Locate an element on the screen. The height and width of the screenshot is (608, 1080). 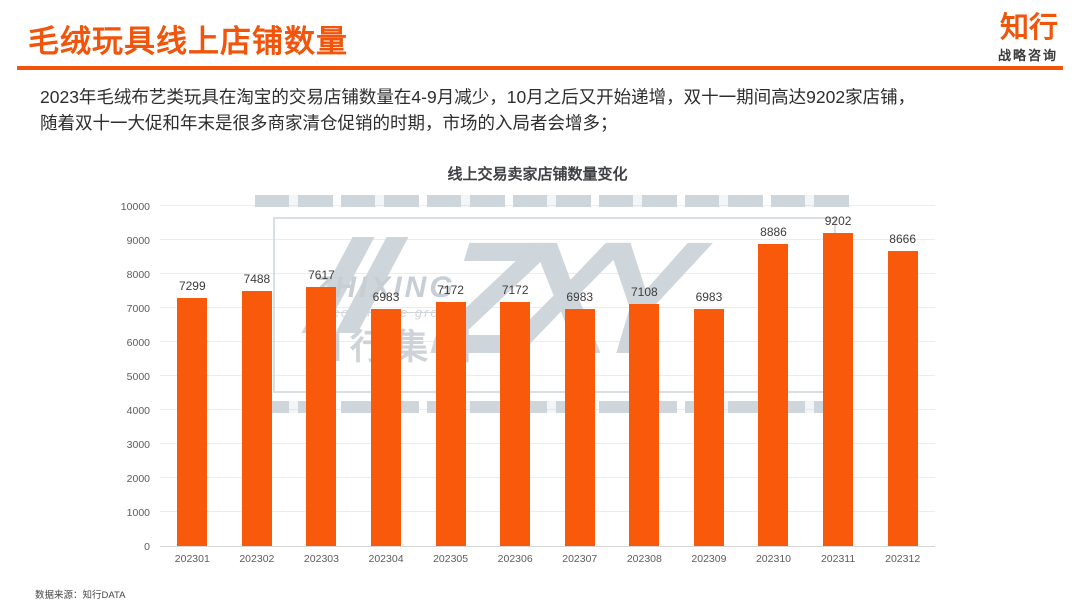
logo-name: 知行 is located at coordinates (1028, 28).